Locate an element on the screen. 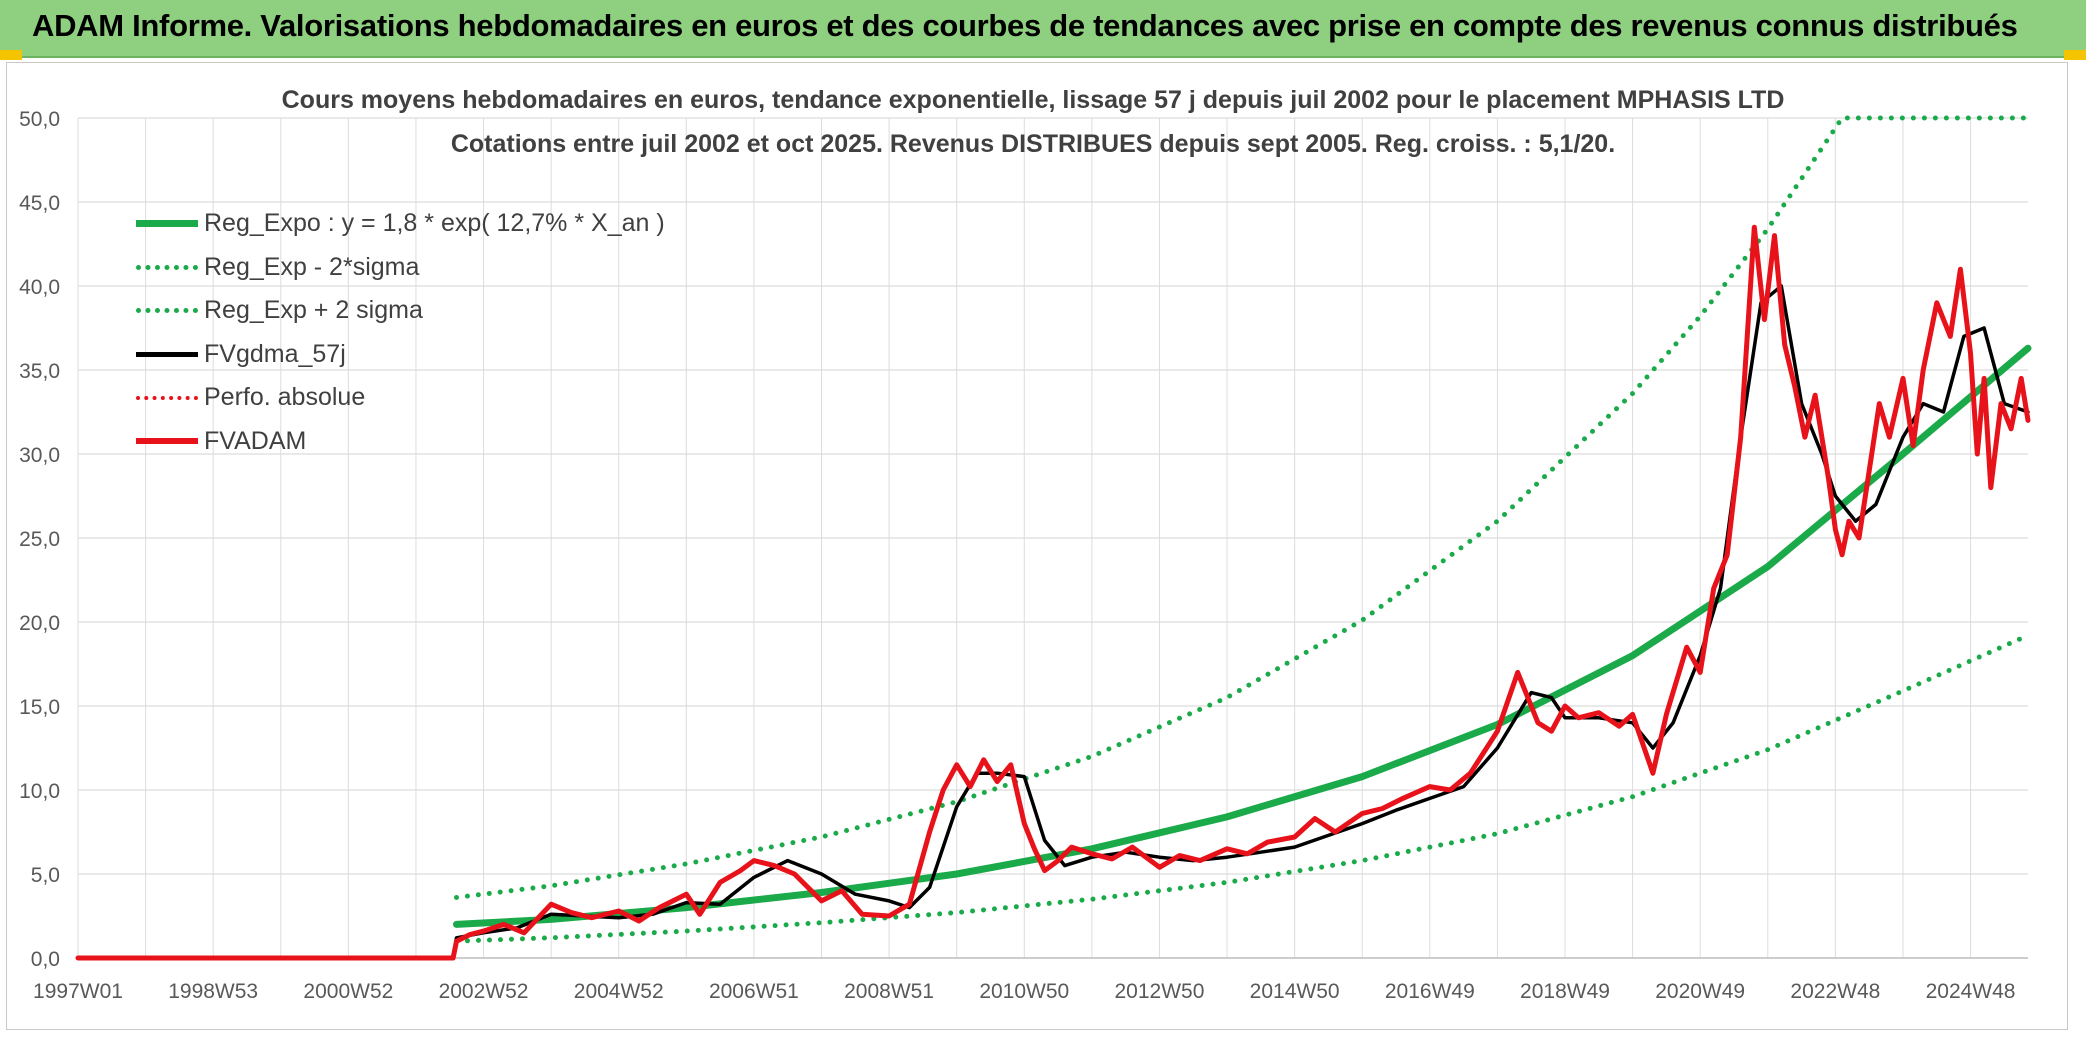  x-tick-label: 2008W51 is located at coordinates (889, 991).